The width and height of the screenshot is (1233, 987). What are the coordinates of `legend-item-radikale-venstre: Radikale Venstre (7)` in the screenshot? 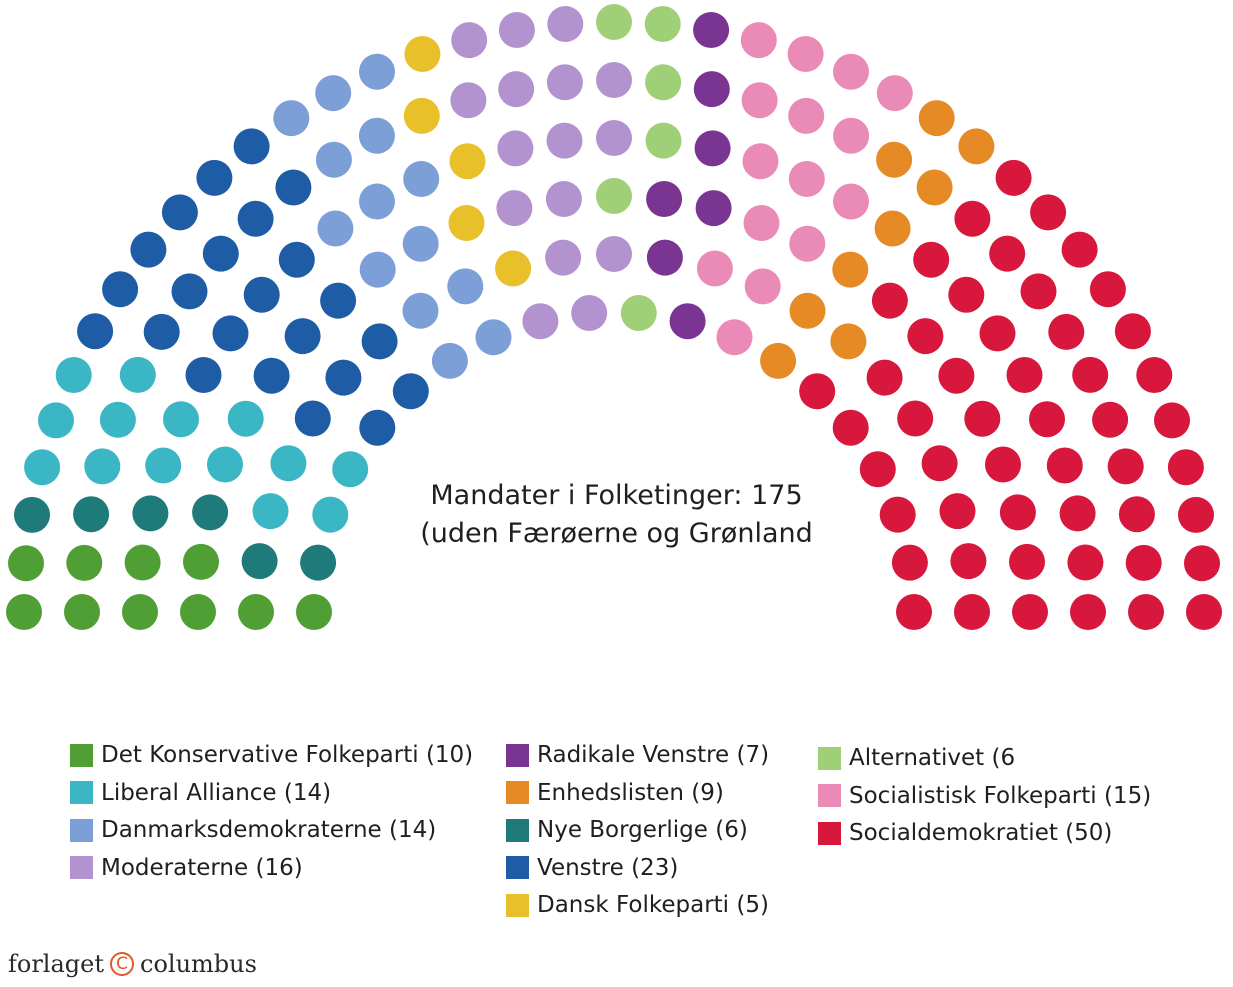 It's located at (637, 755).